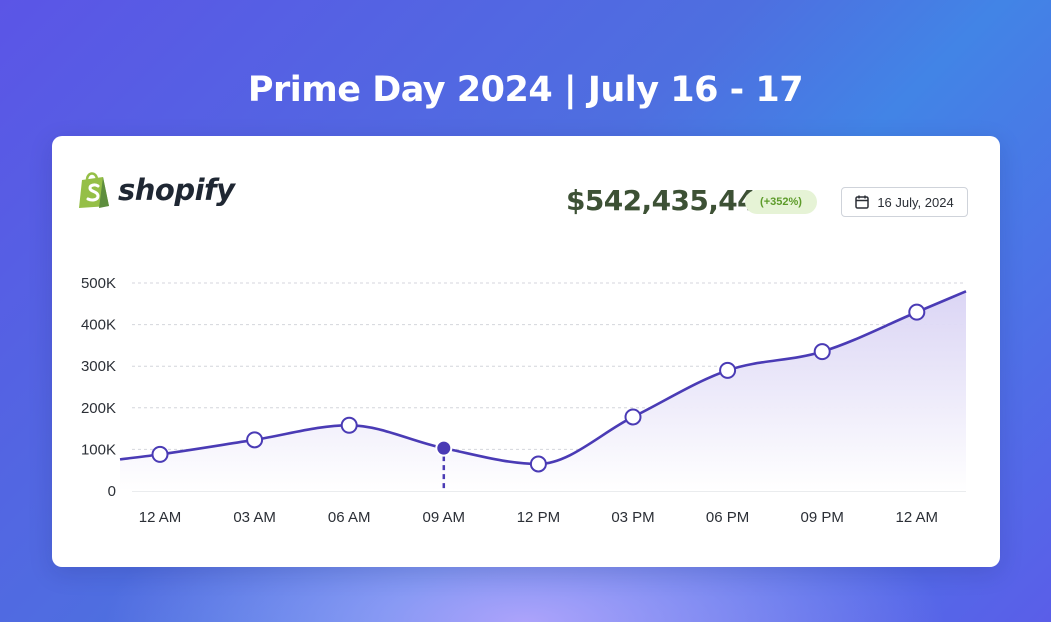 This screenshot has height=622, width=1051. I want to click on highlighted-data-point, so click(444, 448).